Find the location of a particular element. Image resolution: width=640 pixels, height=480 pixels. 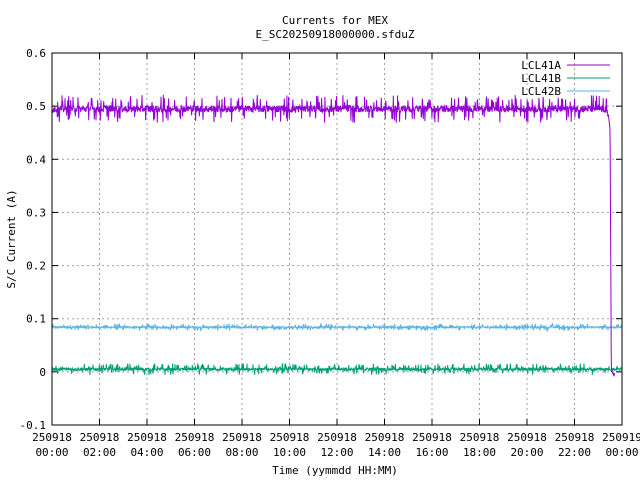

x-tick-time: 20:00 is located at coordinates (526, 452).